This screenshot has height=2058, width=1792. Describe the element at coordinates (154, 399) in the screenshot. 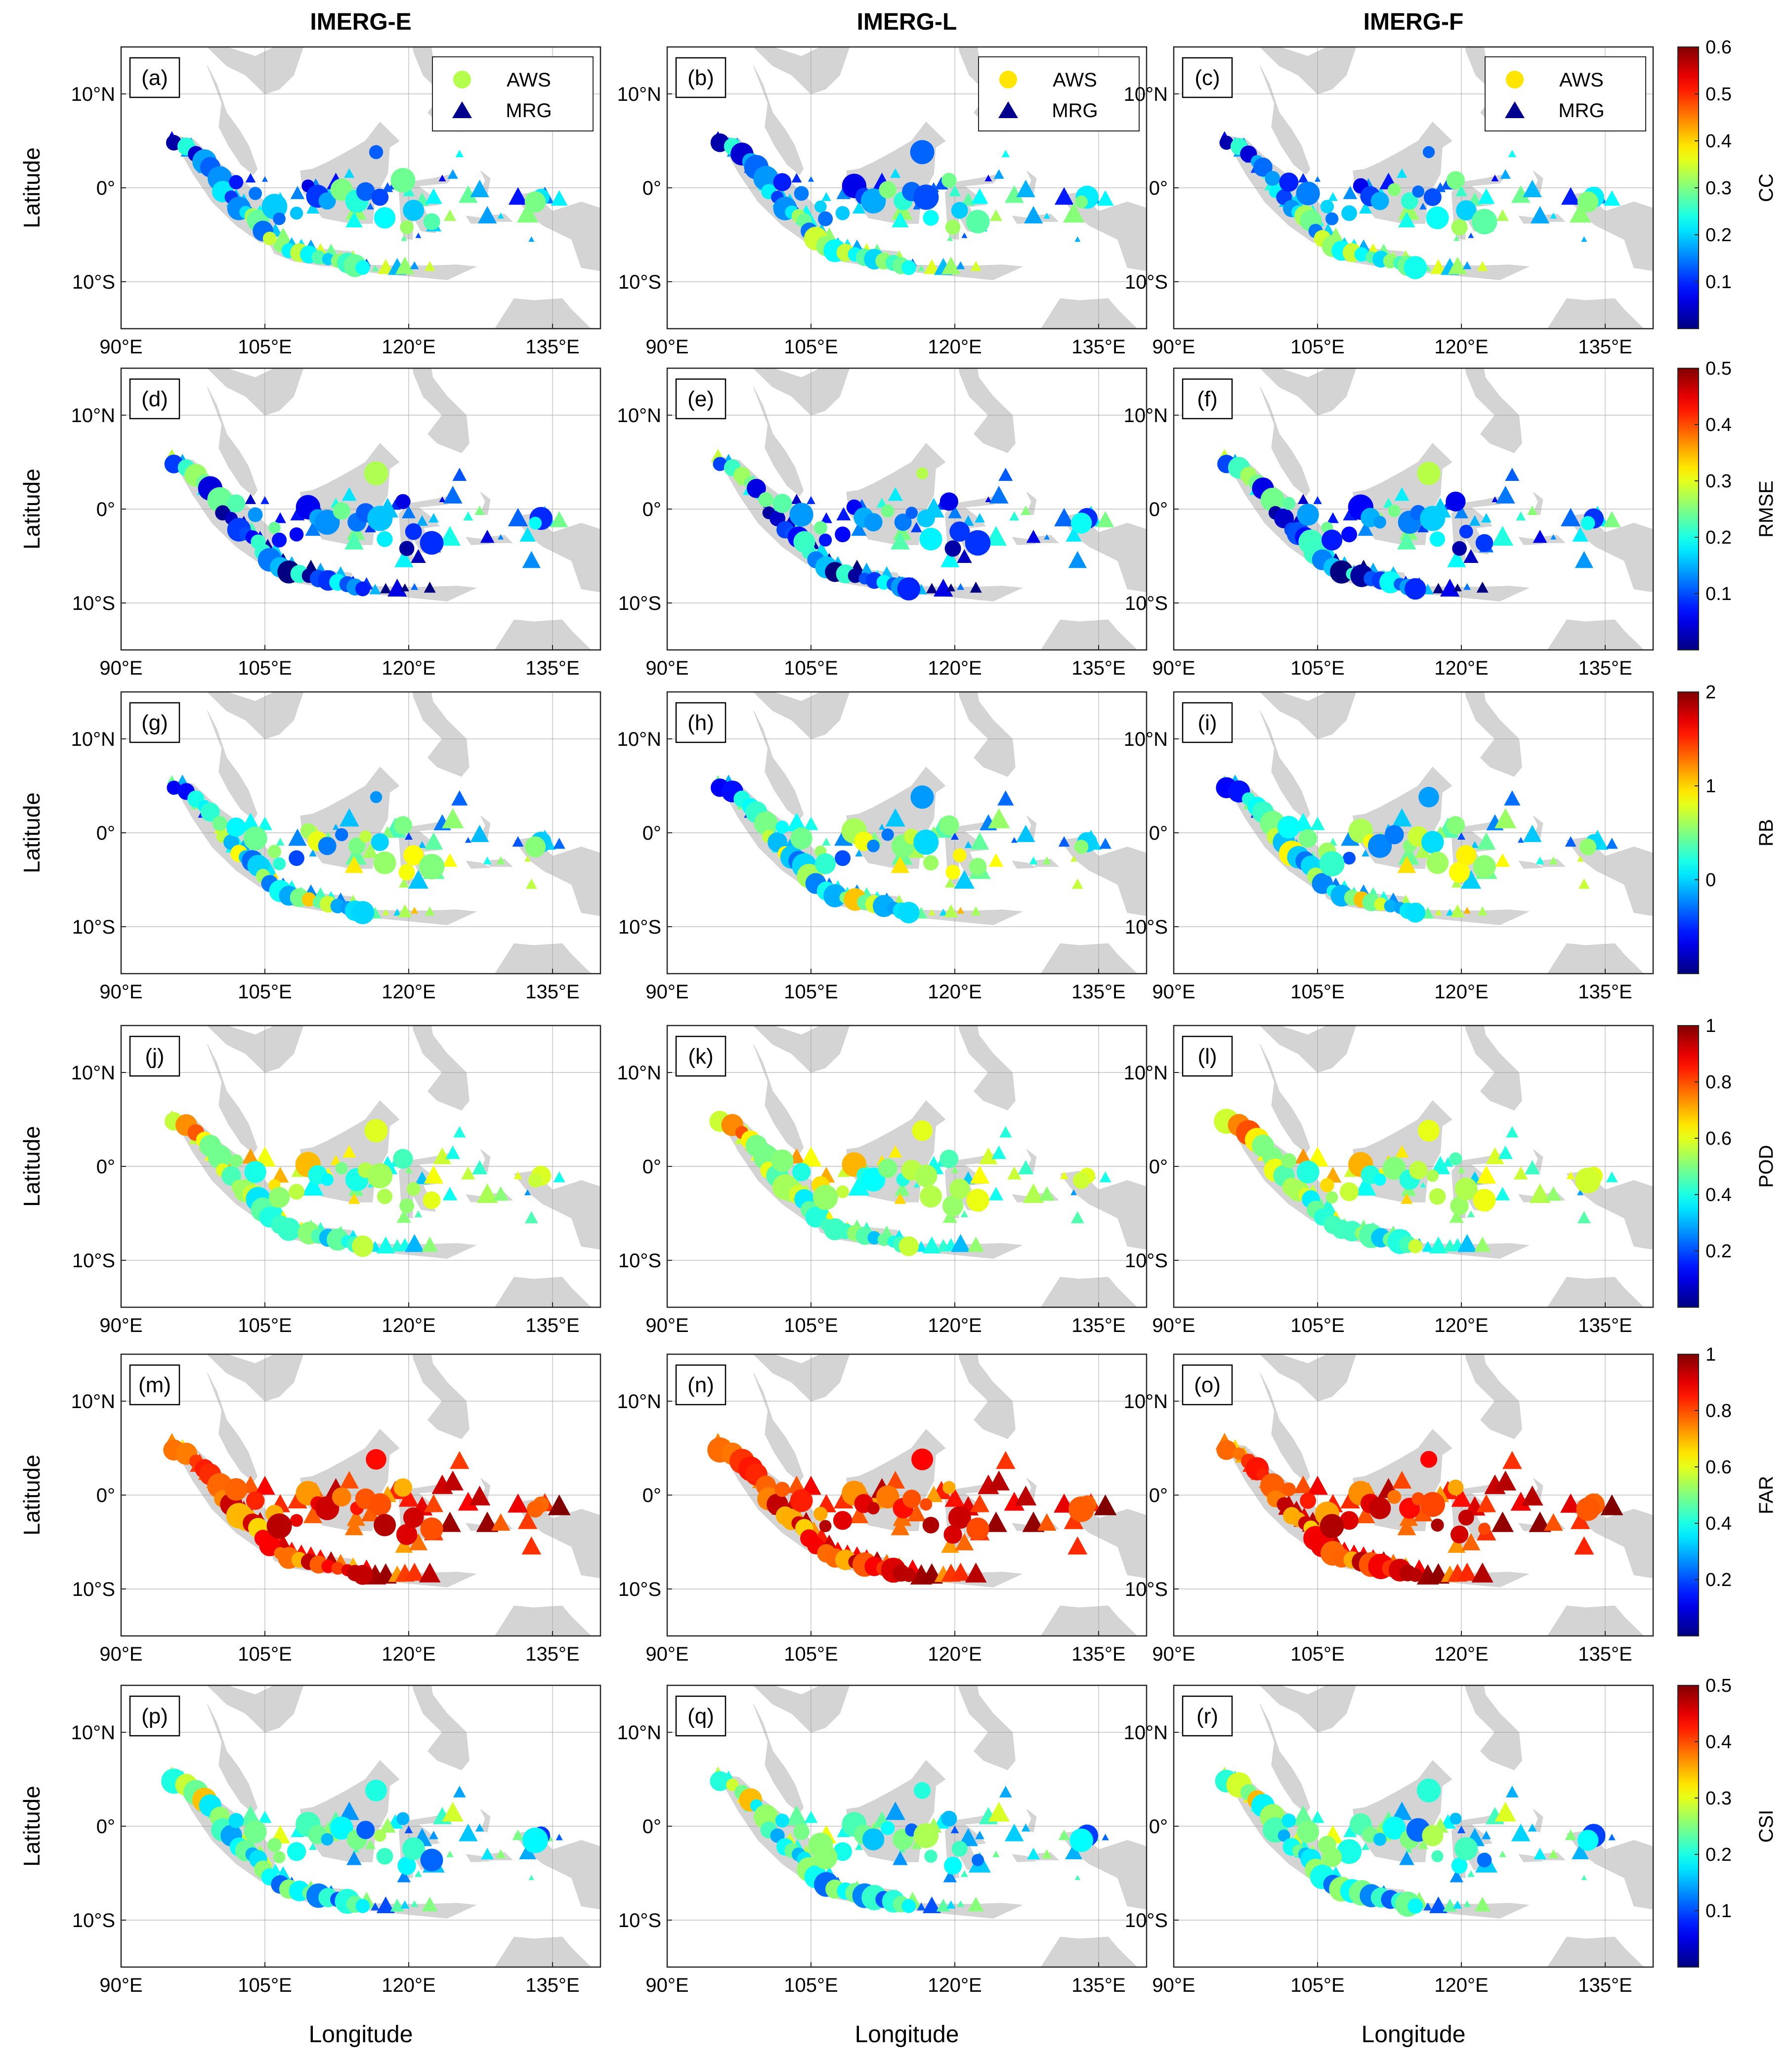

I see `panel-label: (d)` at that location.